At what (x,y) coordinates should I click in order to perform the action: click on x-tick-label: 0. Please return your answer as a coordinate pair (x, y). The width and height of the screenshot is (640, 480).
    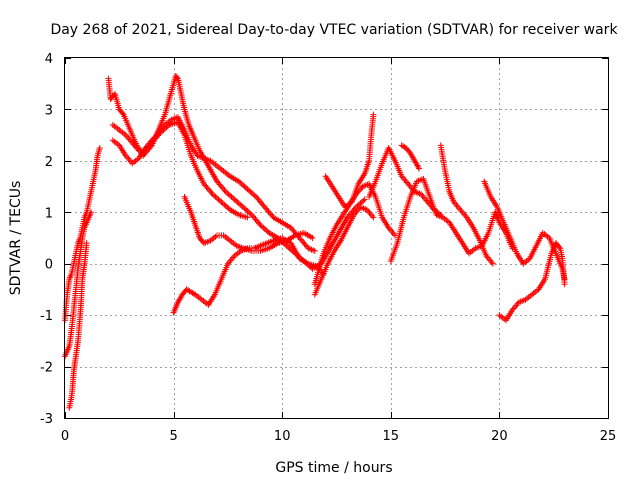
    Looking at the image, I should click on (65, 436).